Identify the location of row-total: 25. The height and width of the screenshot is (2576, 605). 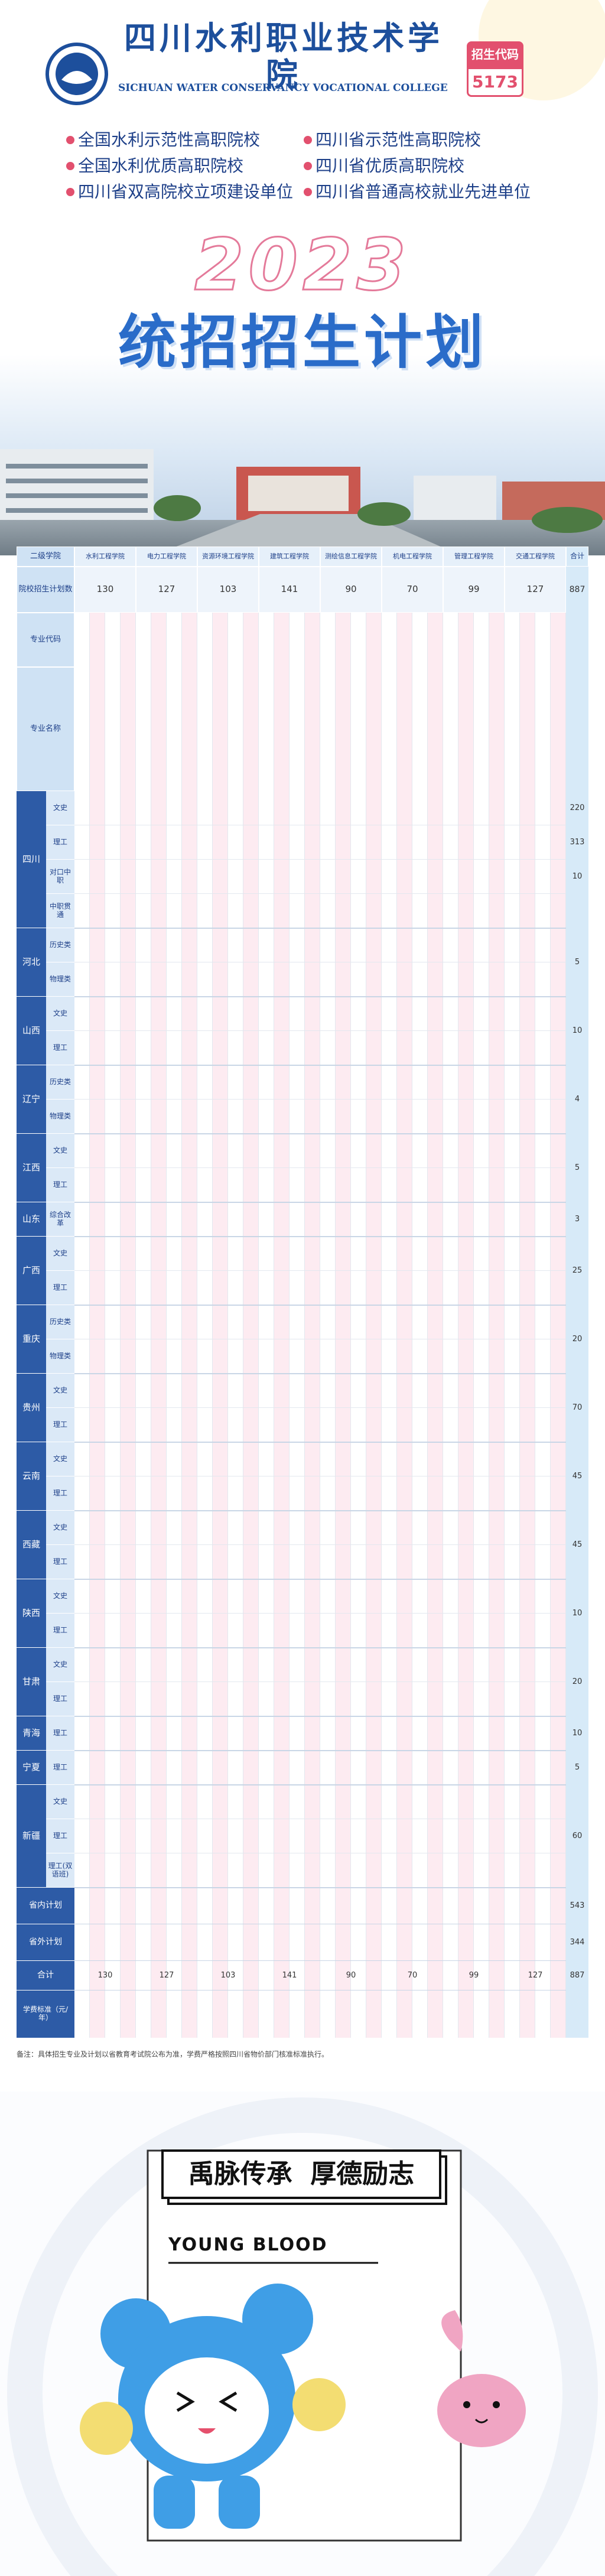
(577, 1270).